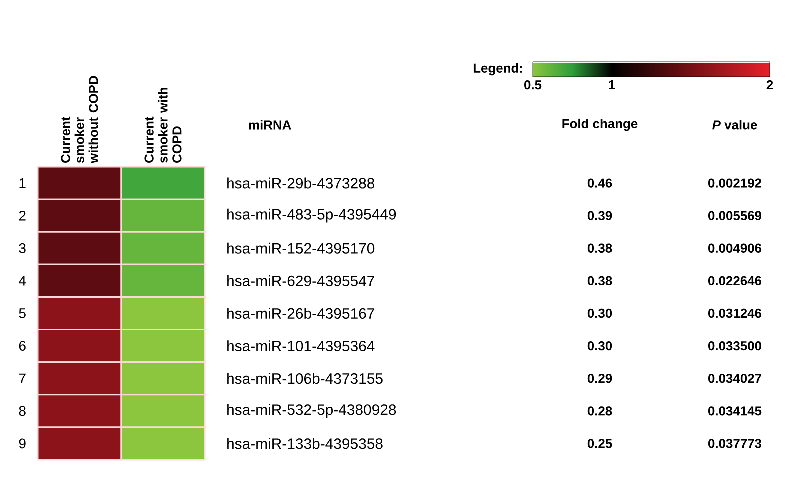  What do you see at coordinates (600, 125) in the screenshot?
I see `text: Fold change` at bounding box center [600, 125].